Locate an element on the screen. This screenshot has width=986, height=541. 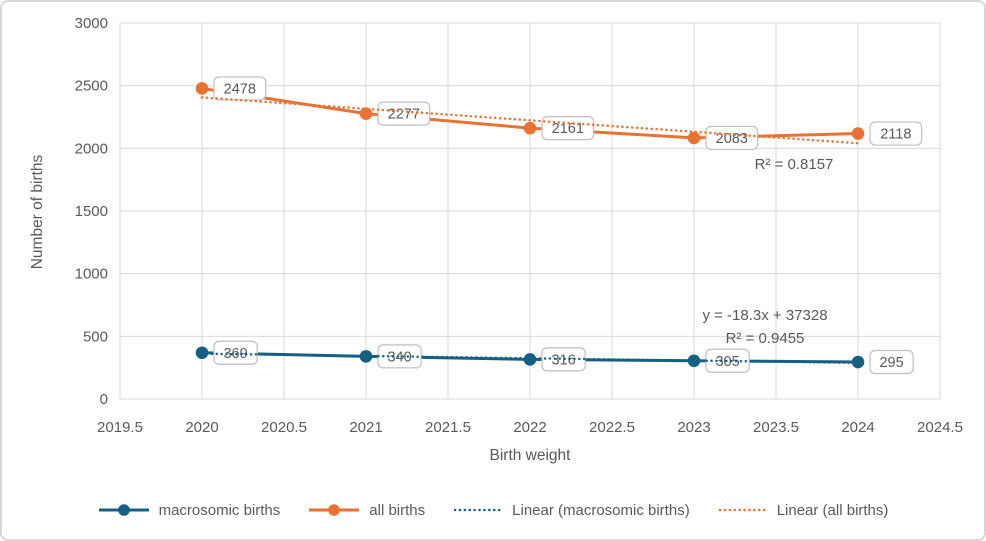
legend-label: Linear (all births) is located at coordinates (832, 510).